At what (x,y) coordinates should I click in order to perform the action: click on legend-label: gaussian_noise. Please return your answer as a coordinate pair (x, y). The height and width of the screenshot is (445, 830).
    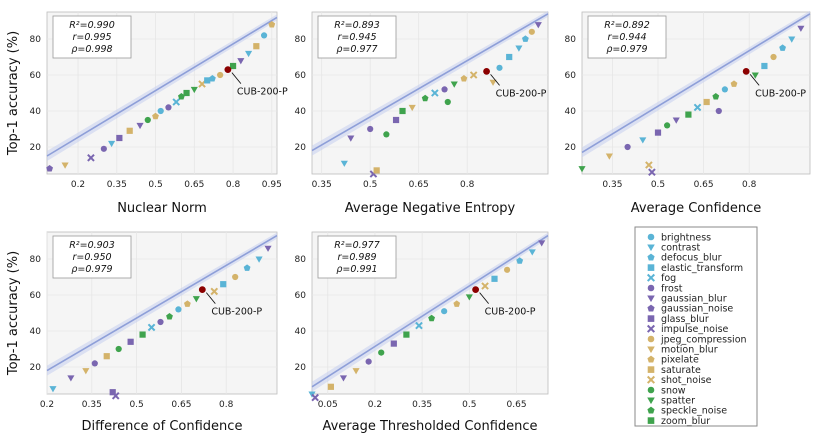
    Looking at the image, I should click on (697, 309).